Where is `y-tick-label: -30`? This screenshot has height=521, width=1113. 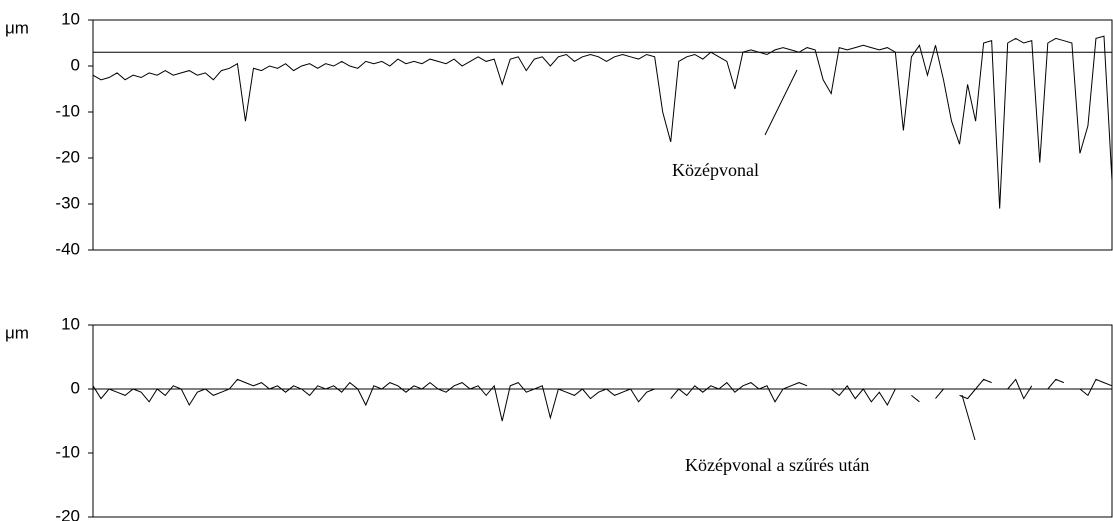
y-tick-label: -30 is located at coordinates (67, 202).